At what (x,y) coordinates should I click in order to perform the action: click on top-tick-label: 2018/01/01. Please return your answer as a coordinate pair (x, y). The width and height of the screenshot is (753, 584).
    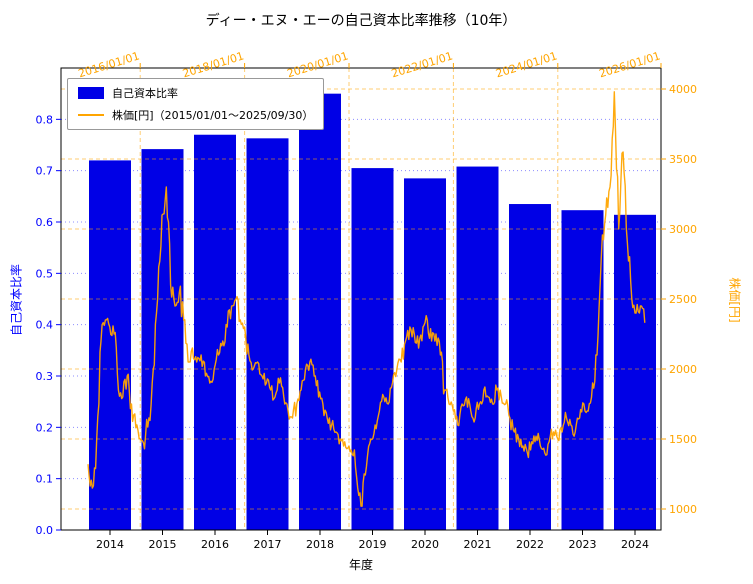
    Looking at the image, I should click on (213, 64).